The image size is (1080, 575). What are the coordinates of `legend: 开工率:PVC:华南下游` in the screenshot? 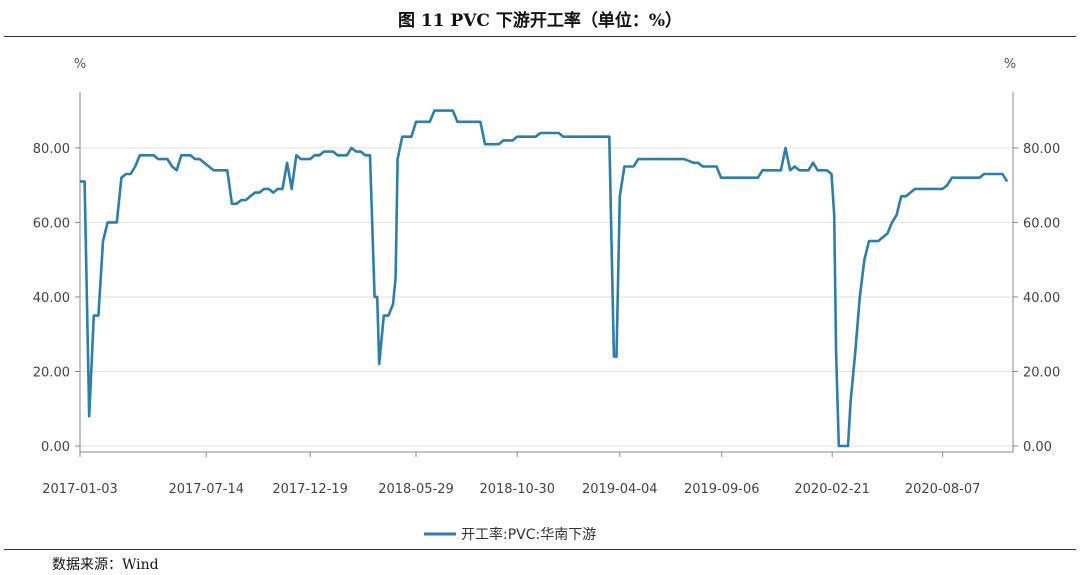 It's located at (510, 534).